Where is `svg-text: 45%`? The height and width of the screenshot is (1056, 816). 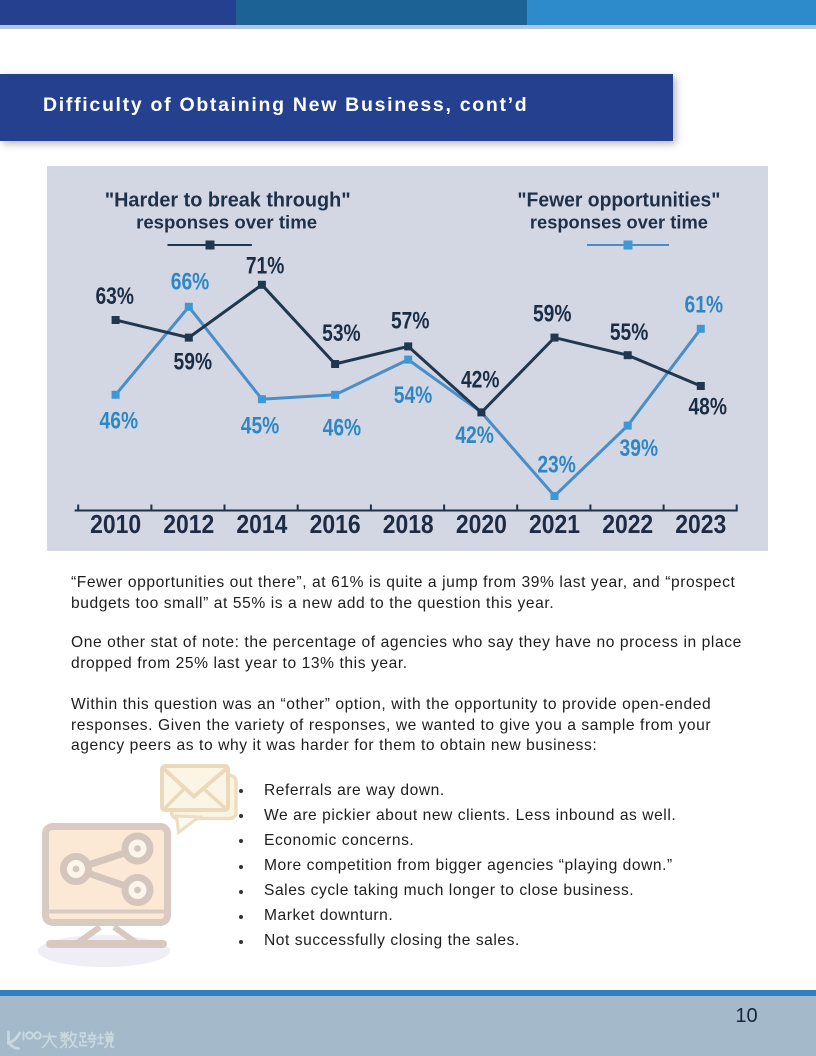
svg-text: 45% is located at coordinates (260, 425).